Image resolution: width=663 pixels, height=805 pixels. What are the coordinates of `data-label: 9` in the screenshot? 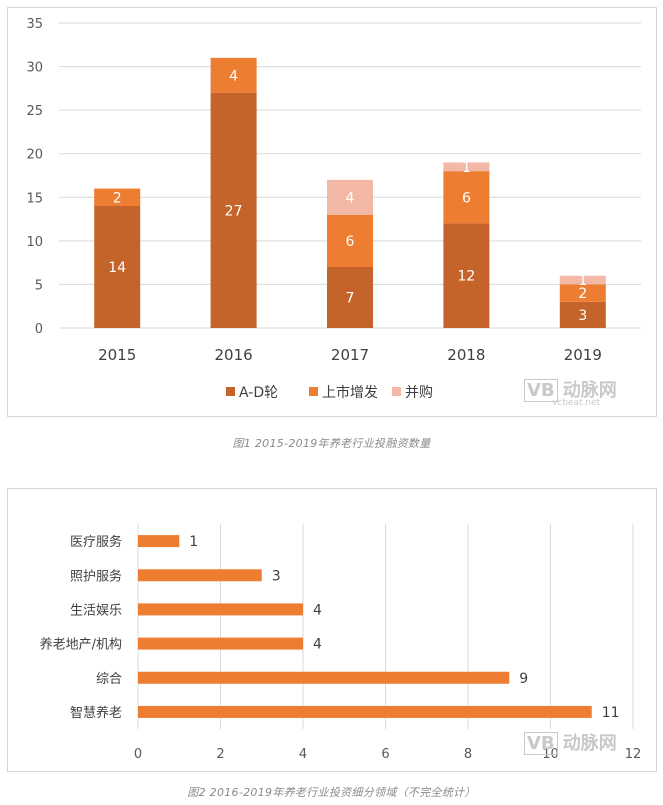 It's located at (523, 679).